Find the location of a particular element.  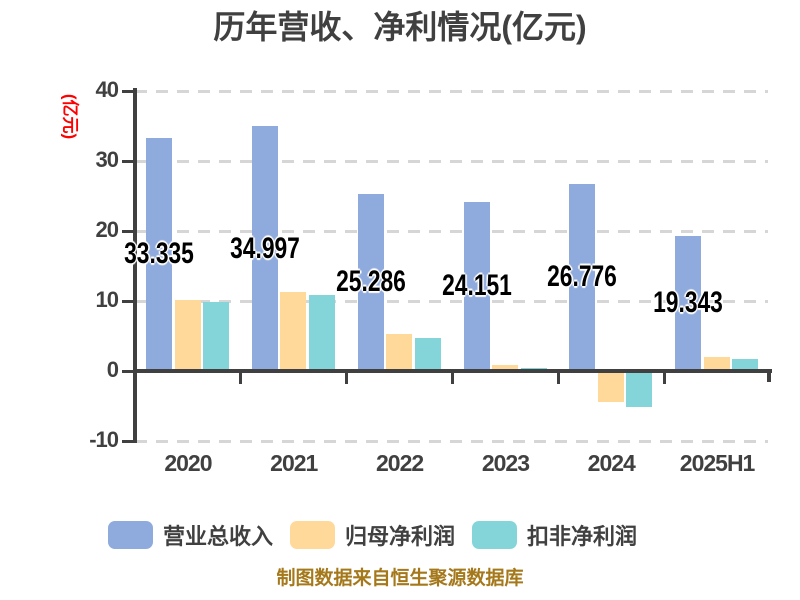

bar-value-label: 33.335 is located at coordinates (159, 254).